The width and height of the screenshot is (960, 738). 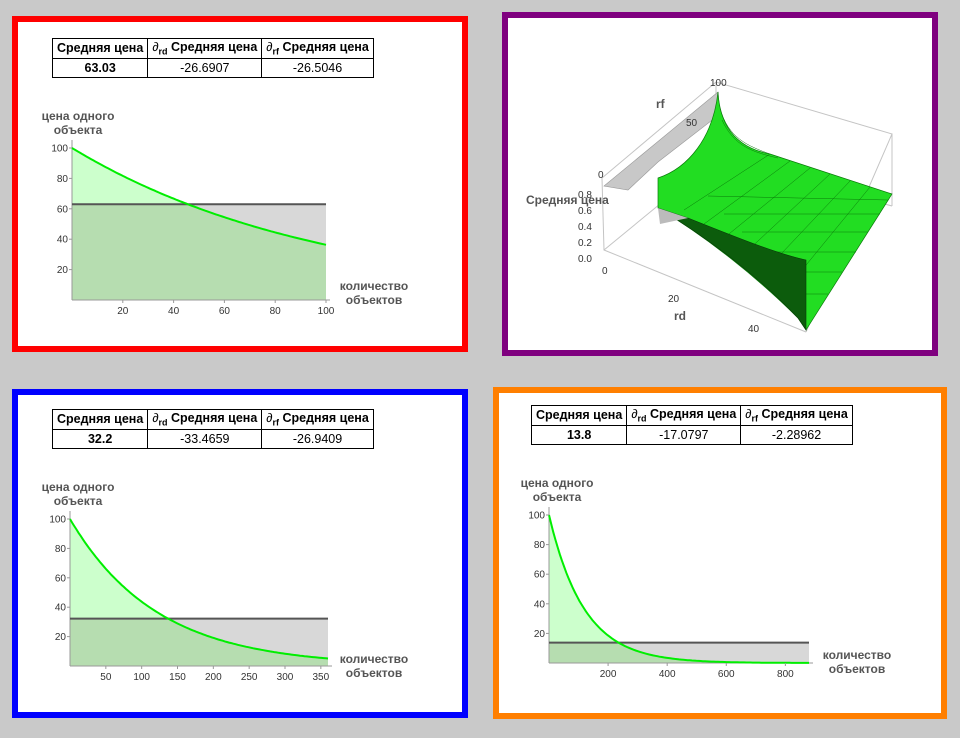 What do you see at coordinates (673, 216) in the screenshot?
I see `surface-front-grey` at bounding box center [673, 216].